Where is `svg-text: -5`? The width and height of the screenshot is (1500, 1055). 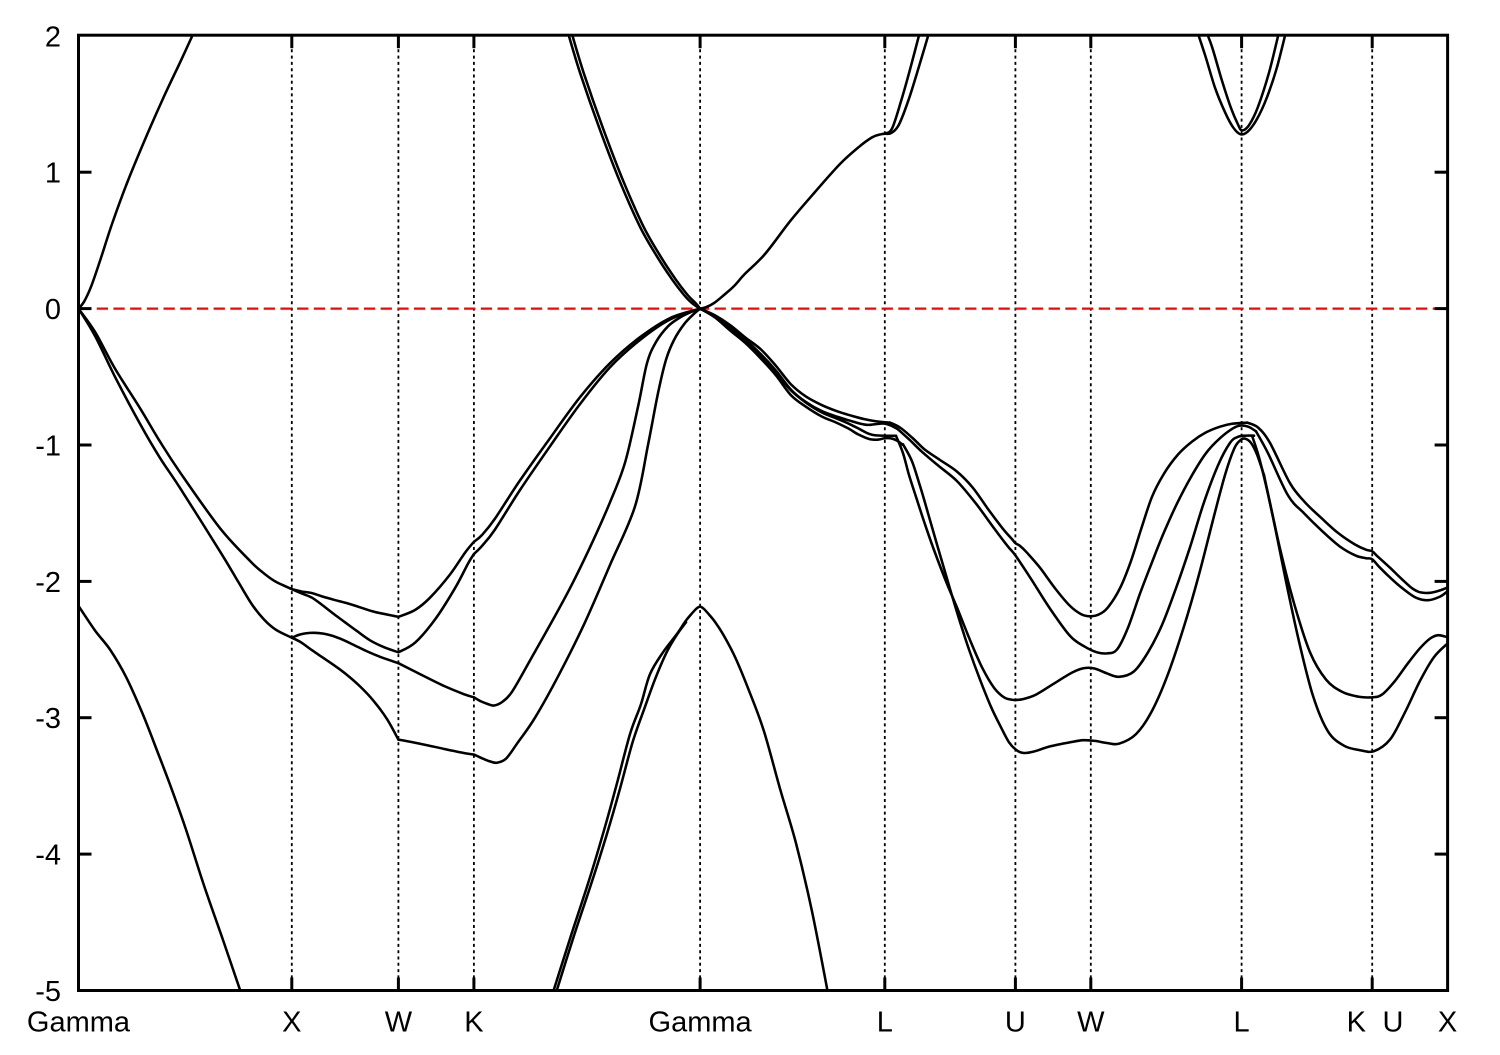 svg-text: -5 is located at coordinates (48, 992).